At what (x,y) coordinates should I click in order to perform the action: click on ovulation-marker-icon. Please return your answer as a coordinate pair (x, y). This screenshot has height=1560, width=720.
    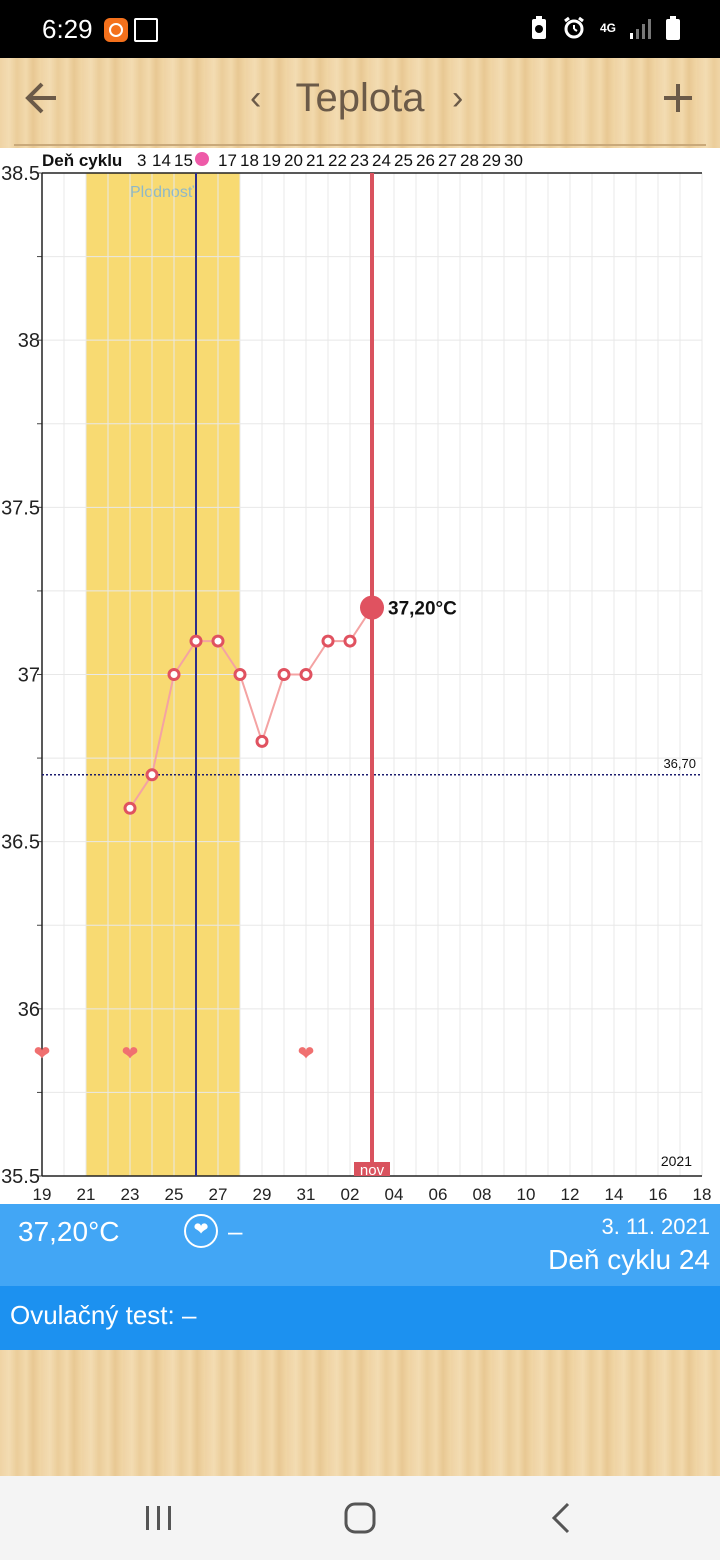
    Looking at the image, I should click on (202, 159).